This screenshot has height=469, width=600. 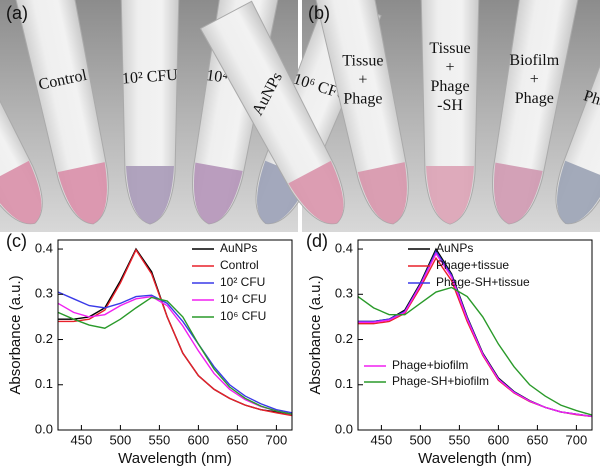 What do you see at coordinates (319, 13) in the screenshot?
I see `panel-label: (b)` at bounding box center [319, 13].